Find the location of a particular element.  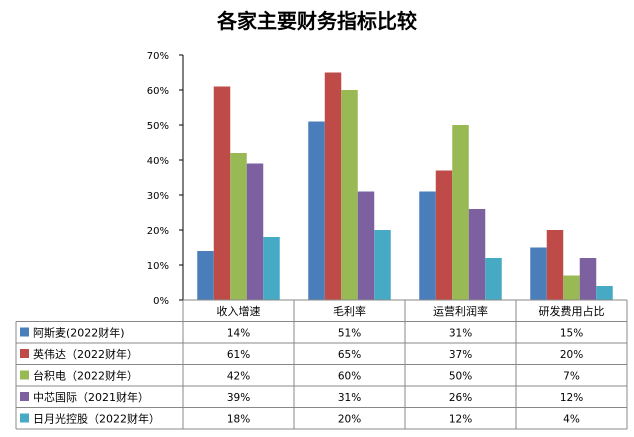

legend-label: 阿斯麦(2022财年) is located at coordinates (79, 333).